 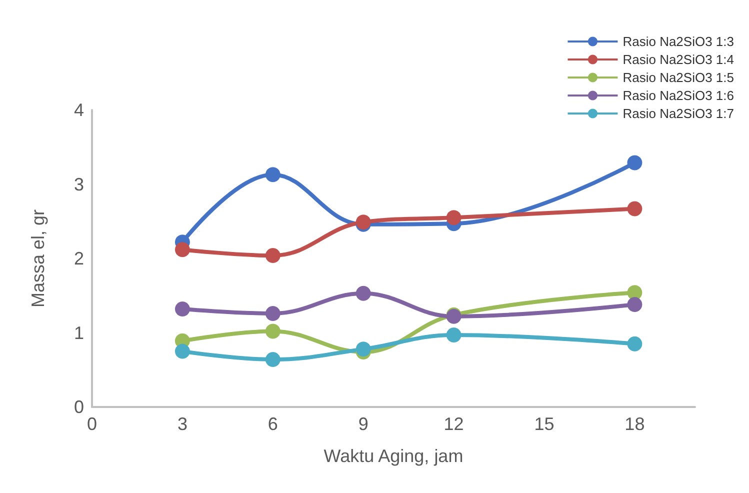 I want to click on legend-label: Rasio Na2SiO3 1:6, so click(x=678, y=95).